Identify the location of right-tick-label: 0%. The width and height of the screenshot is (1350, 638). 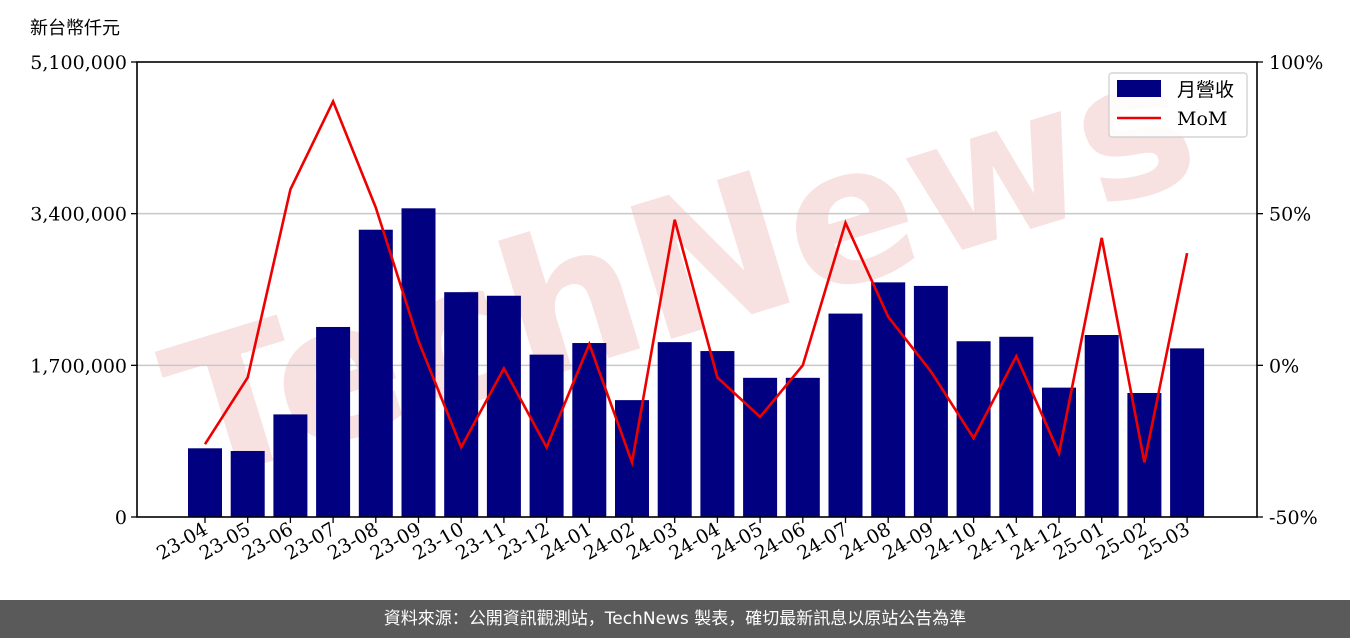
(1284, 366).